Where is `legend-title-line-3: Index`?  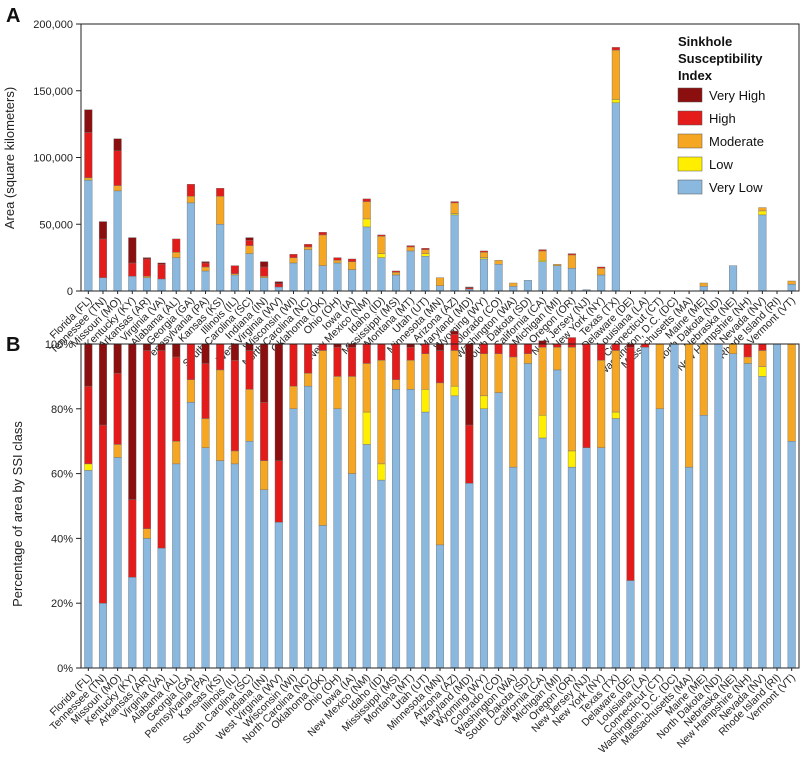
legend-title-line-3: Index is located at coordinates (695, 75).